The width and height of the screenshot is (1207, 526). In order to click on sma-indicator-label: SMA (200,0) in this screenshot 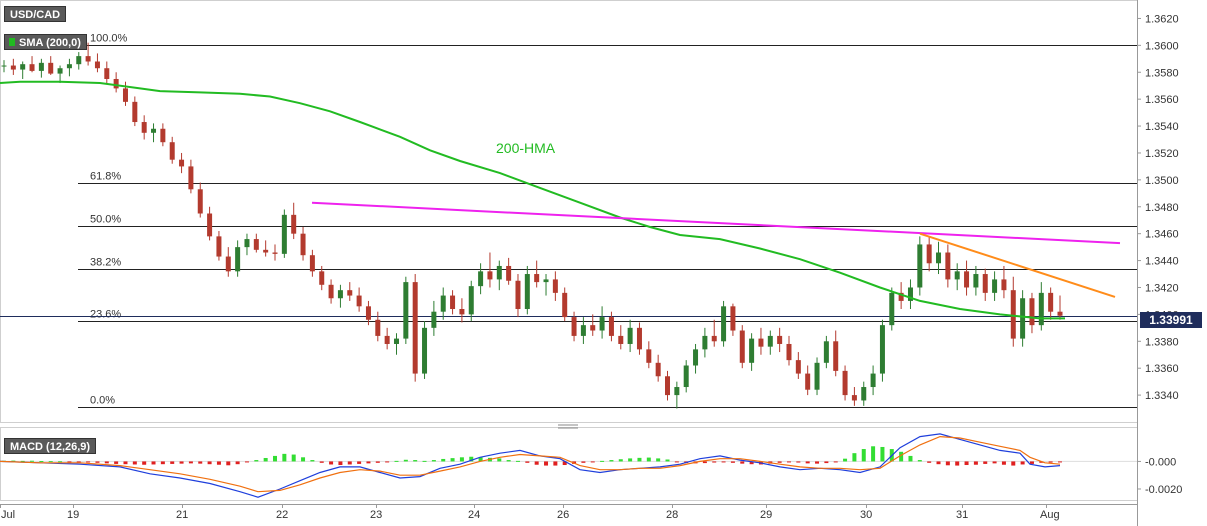, I will do `click(45, 42)`.